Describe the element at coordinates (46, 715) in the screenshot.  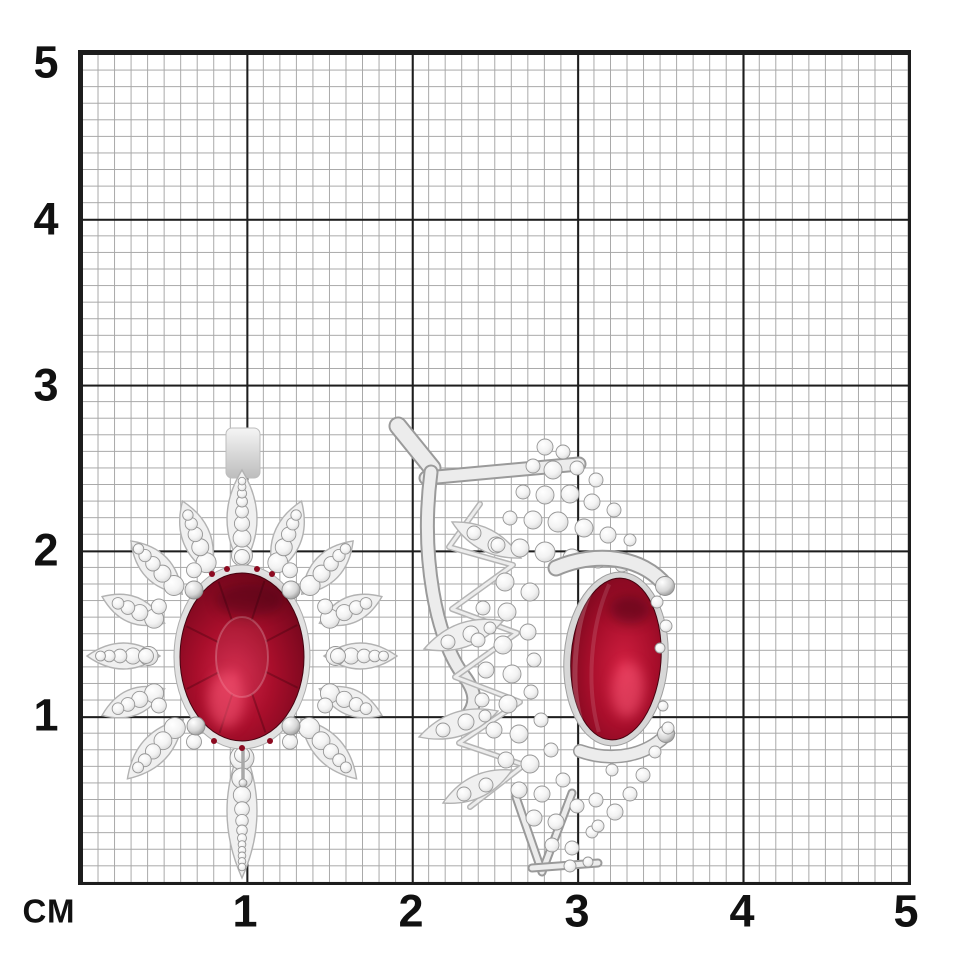
I see `y-axis-label: 1` at that location.